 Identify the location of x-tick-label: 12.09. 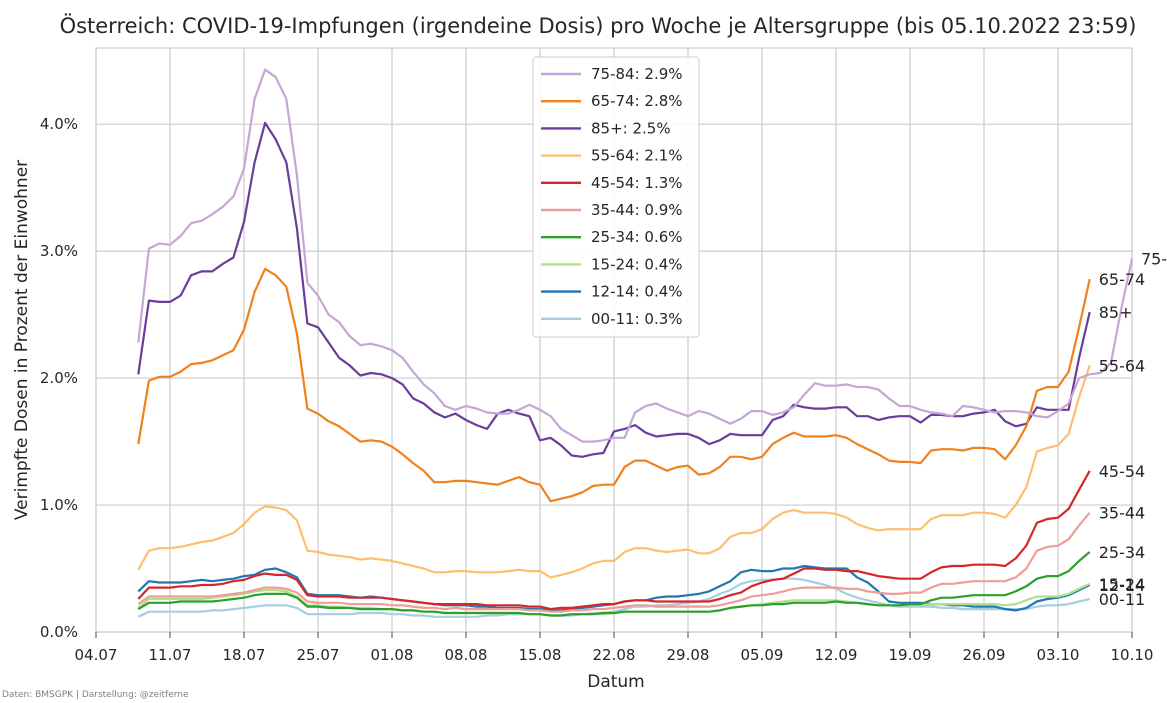
(836, 655).